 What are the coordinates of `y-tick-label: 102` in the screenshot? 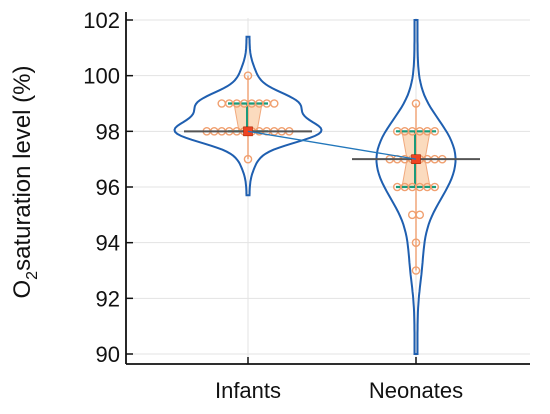 It's located at (101, 20).